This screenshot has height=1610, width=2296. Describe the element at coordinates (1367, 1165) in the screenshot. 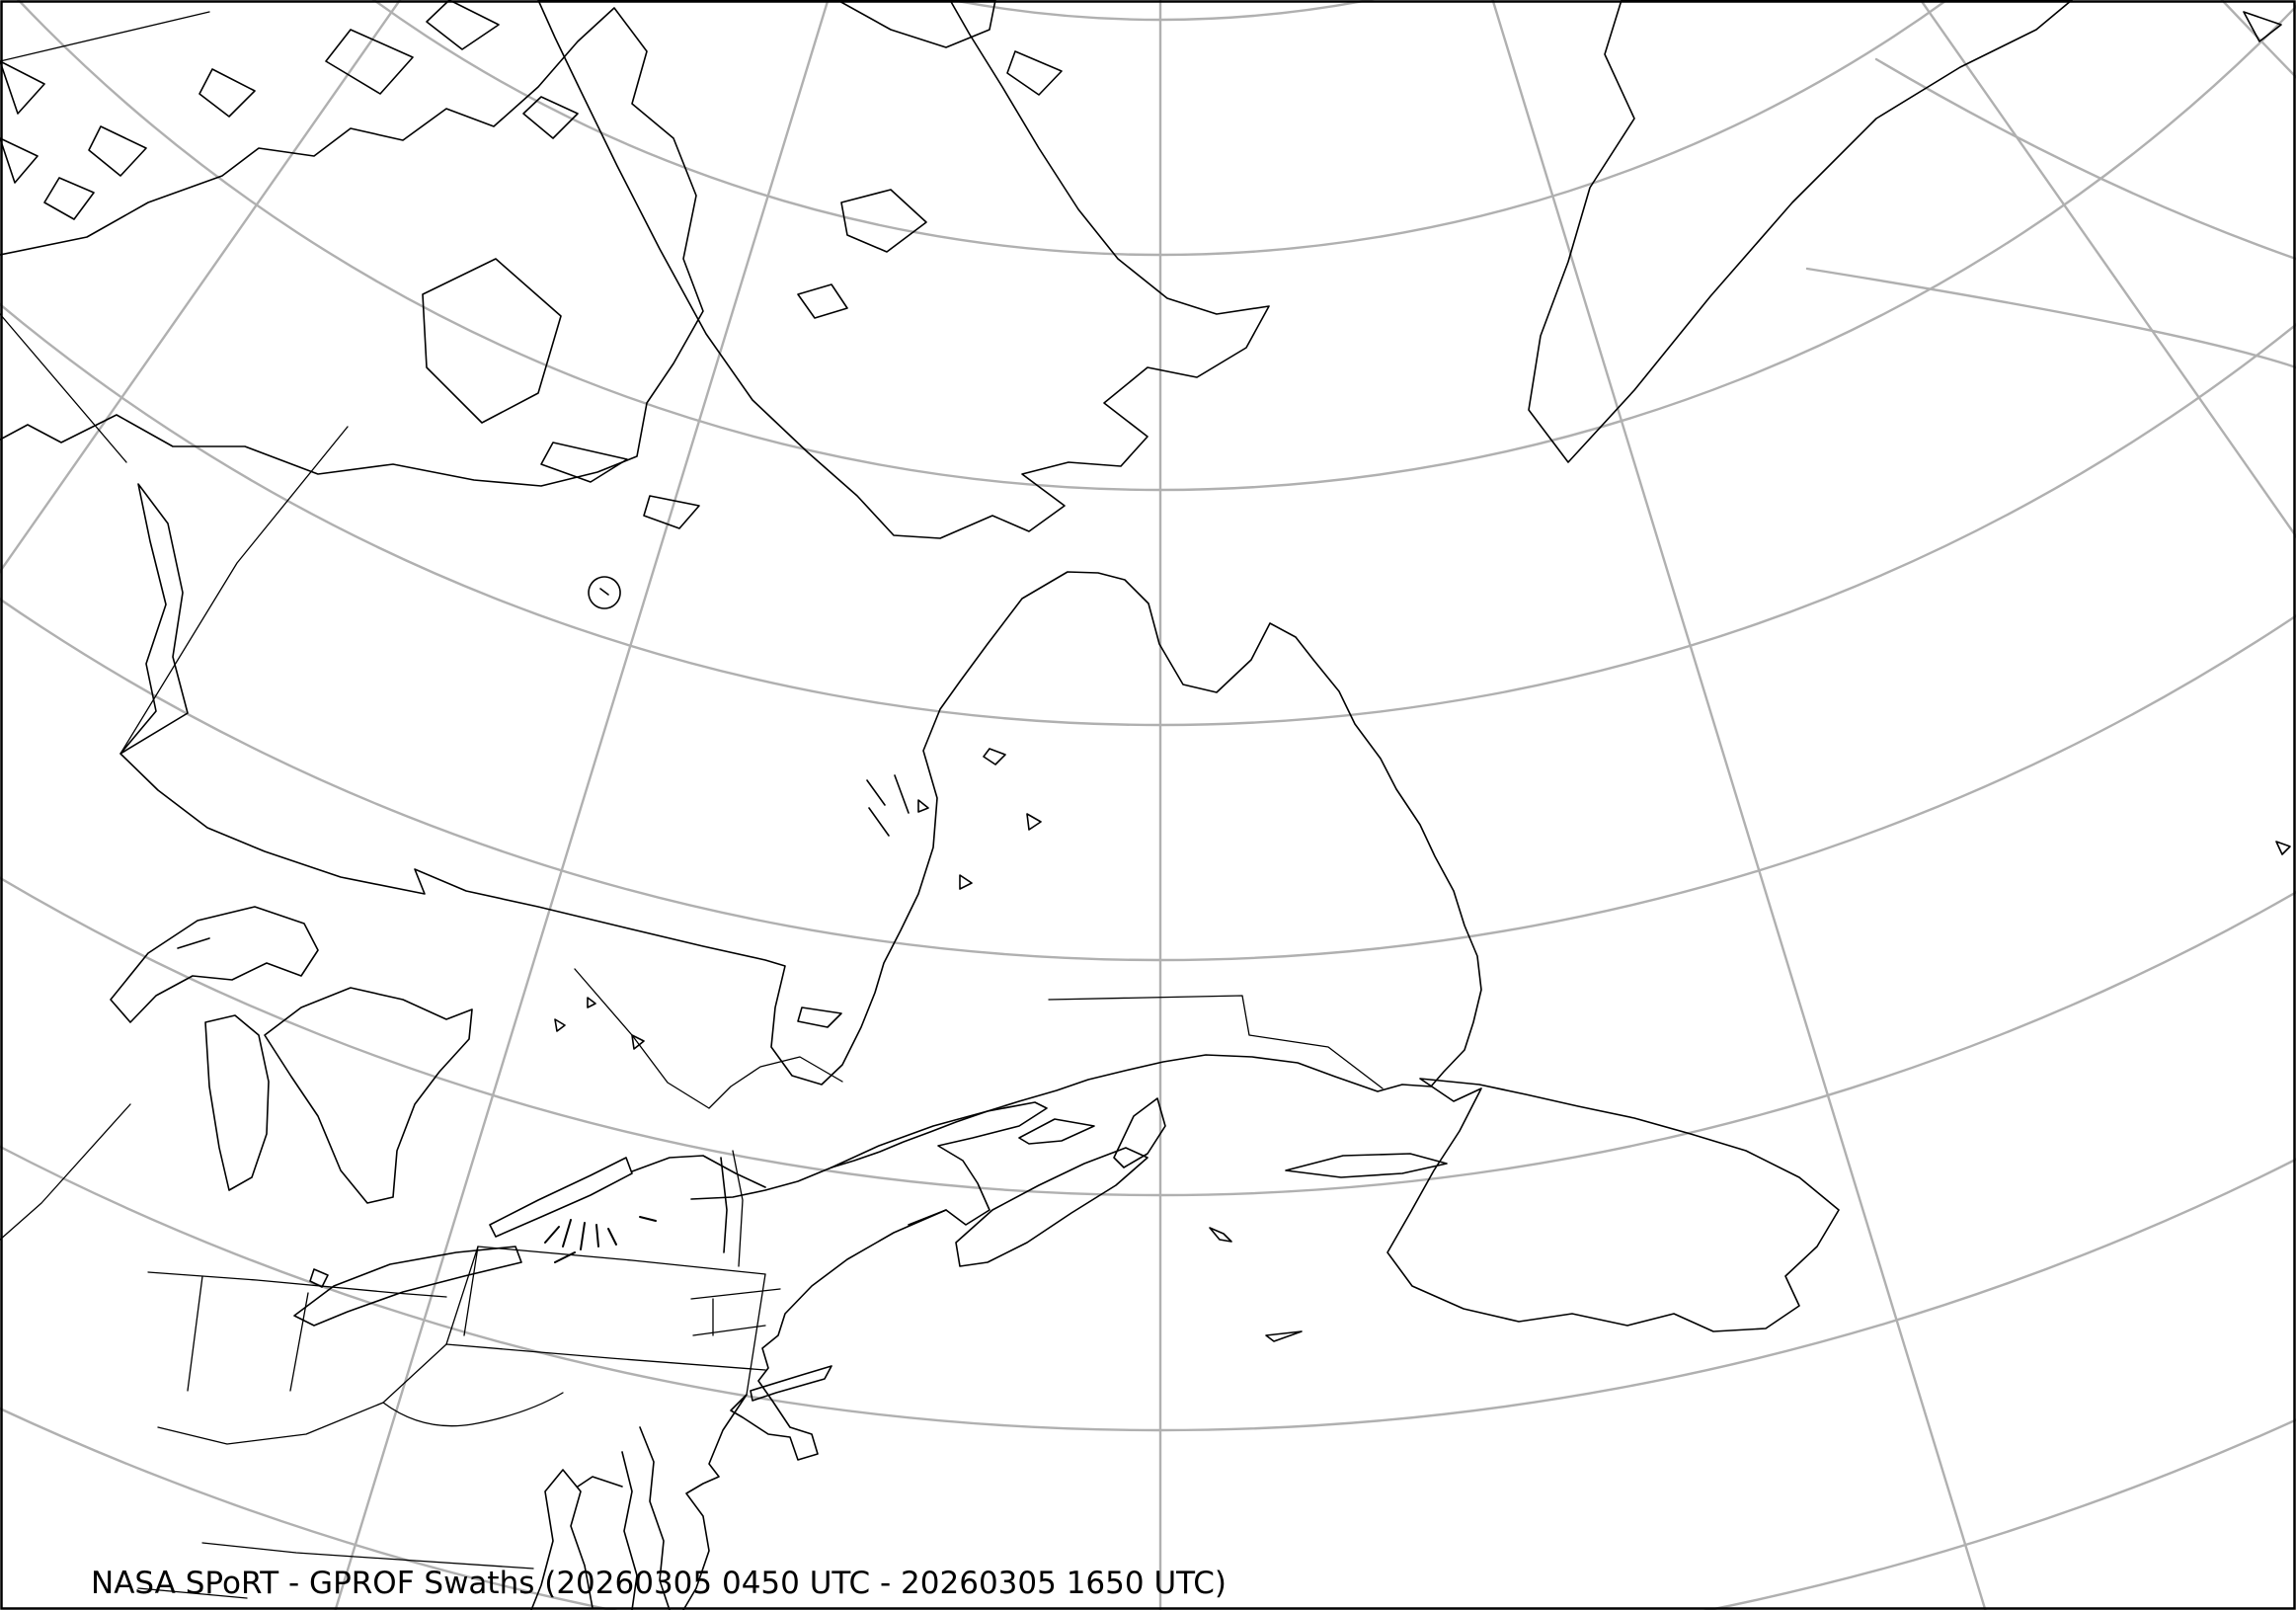

I see `anticosti-island` at that location.